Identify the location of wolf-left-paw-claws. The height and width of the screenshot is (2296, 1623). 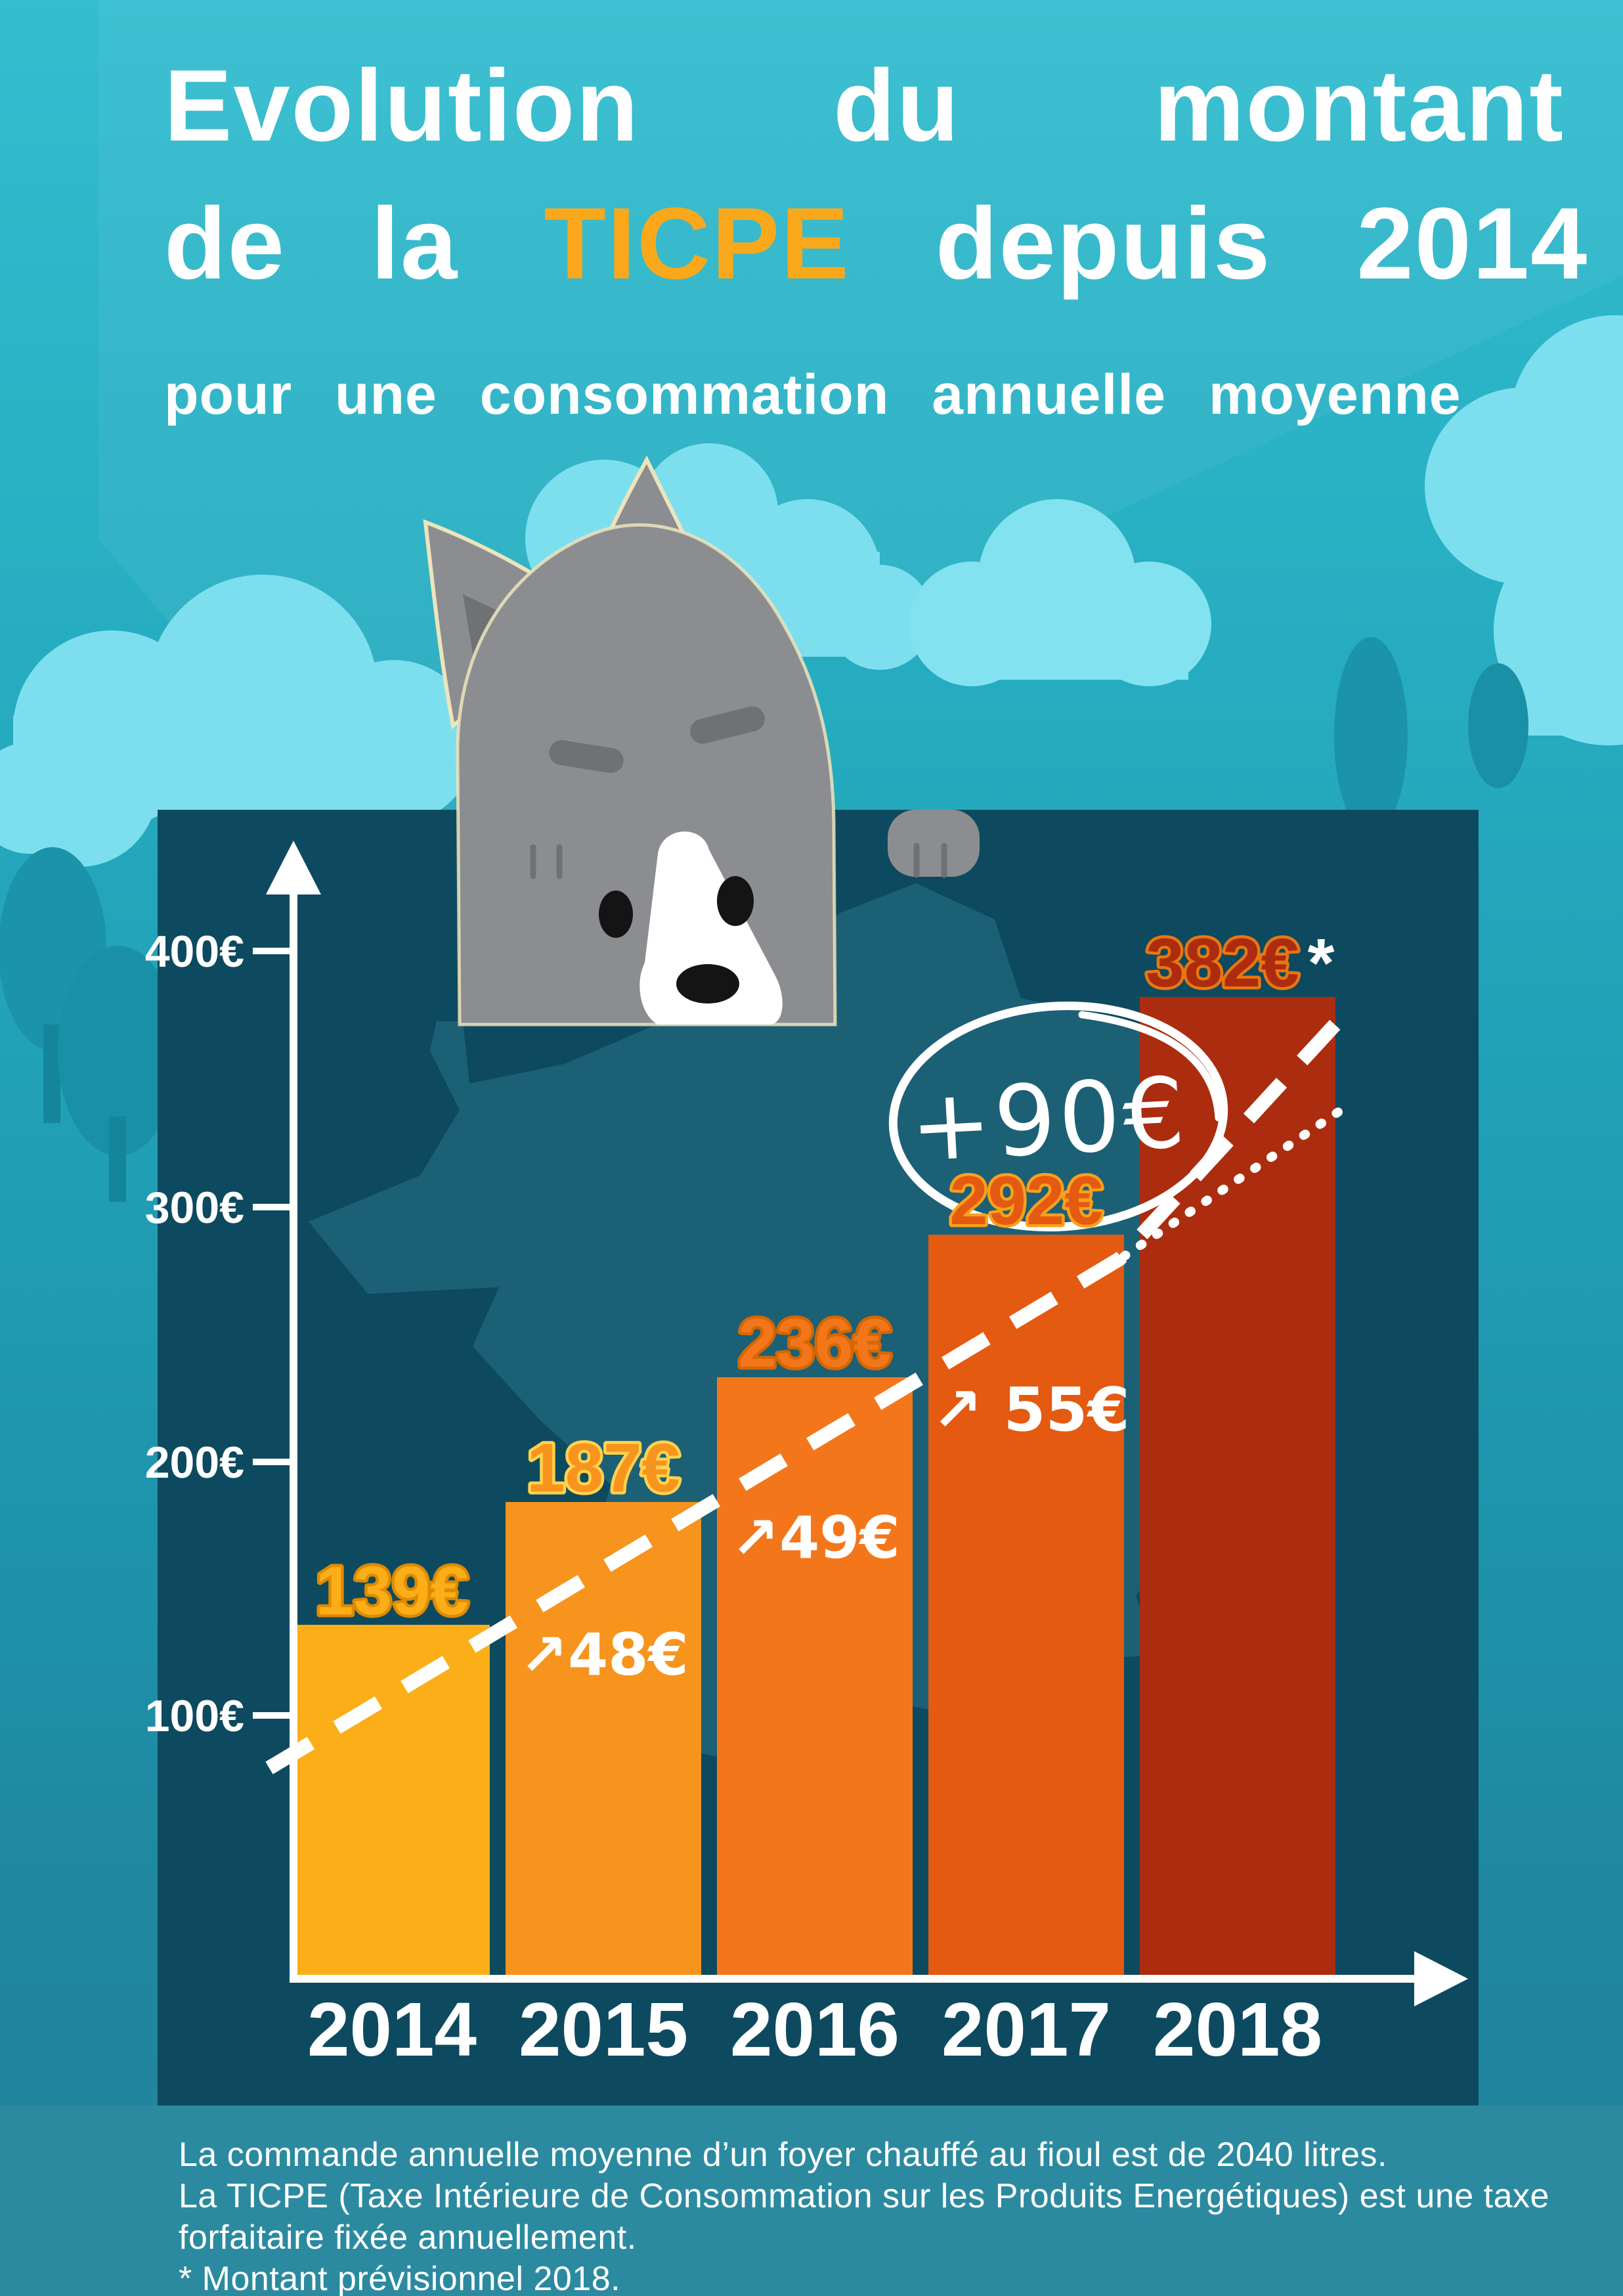
(546, 861).